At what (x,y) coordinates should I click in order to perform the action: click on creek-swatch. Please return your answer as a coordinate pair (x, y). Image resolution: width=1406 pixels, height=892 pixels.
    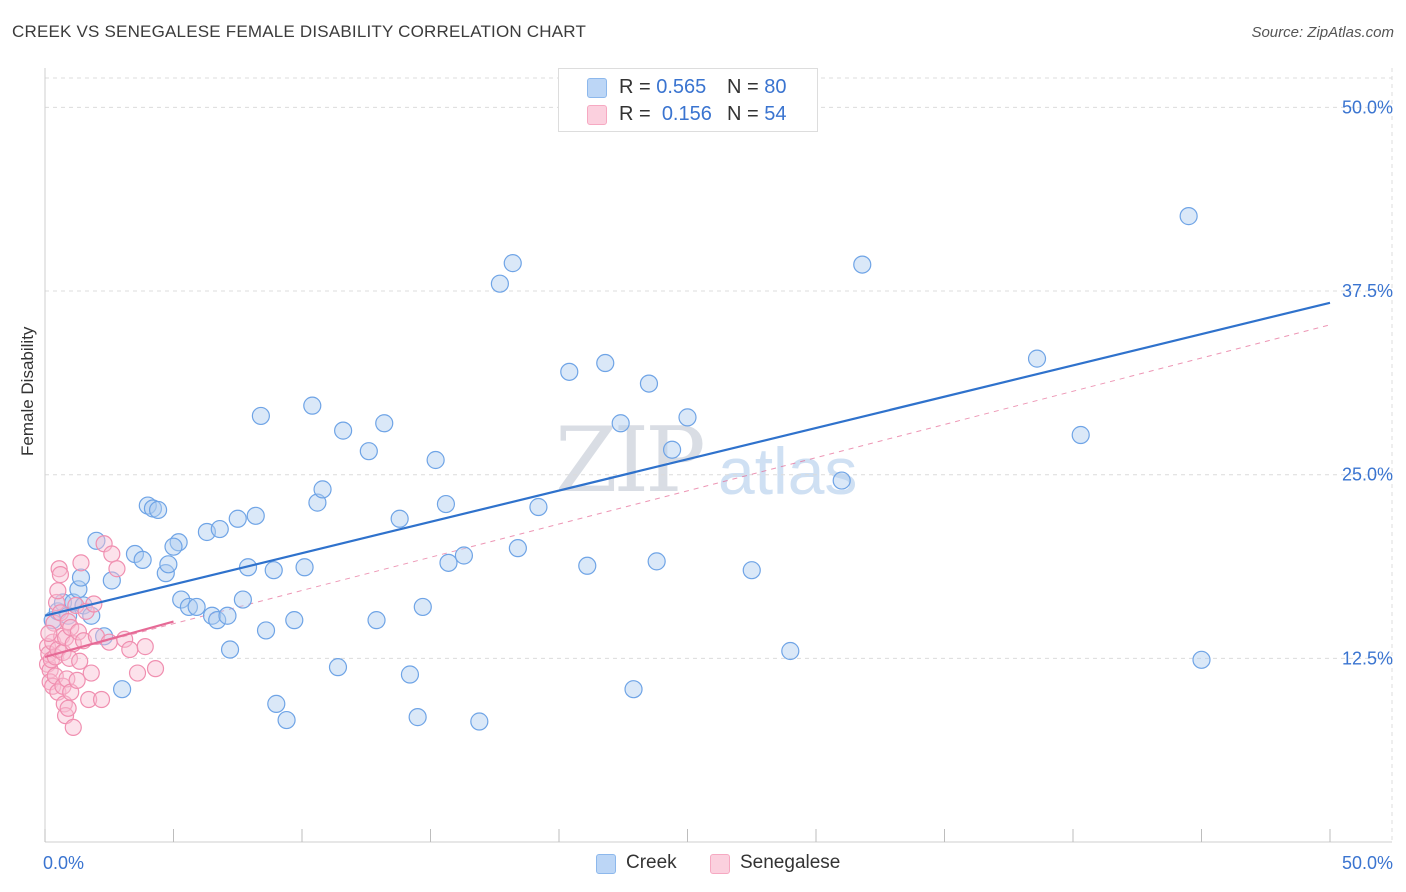
    Looking at the image, I should click on (597, 88).